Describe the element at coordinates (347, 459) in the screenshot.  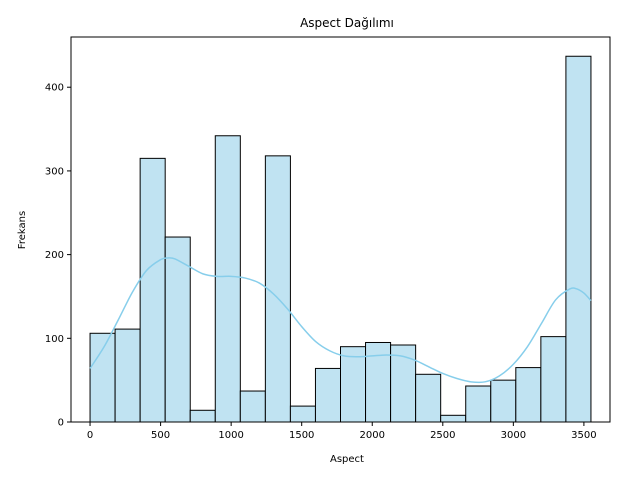
I see `x-axis-label: Aspect` at that location.